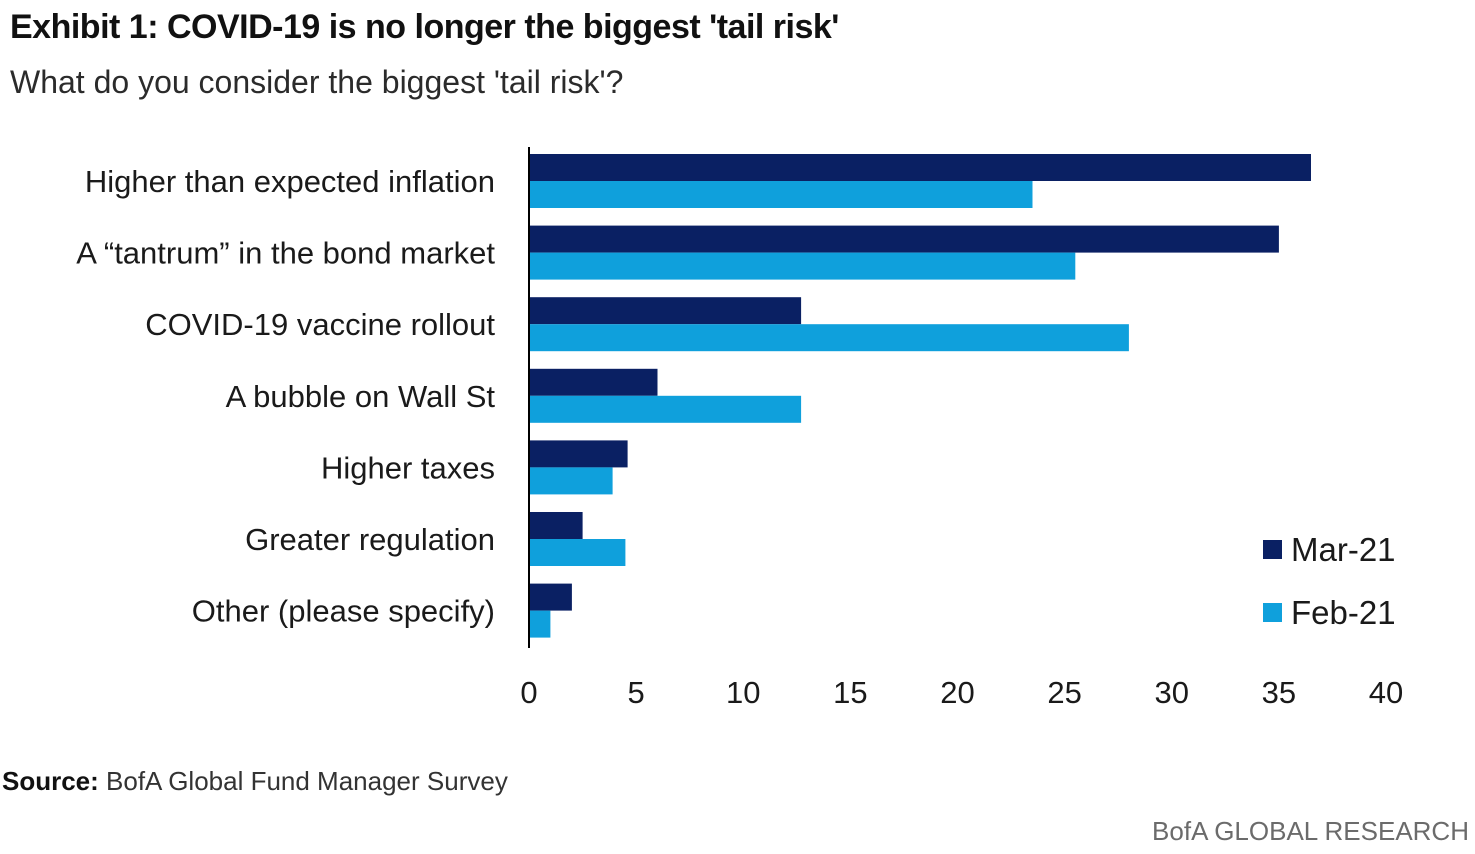 The image size is (1475, 854). Describe the element at coordinates (1329, 581) in the screenshot. I see `legend: Mar-21 Feb-21` at that location.